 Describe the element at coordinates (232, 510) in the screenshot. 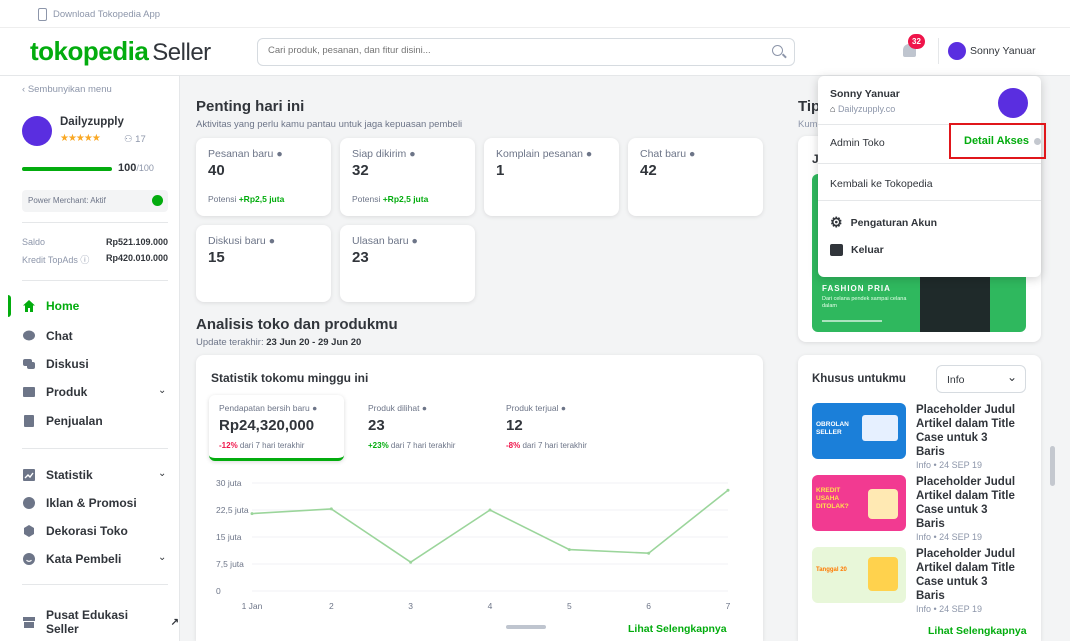

I see `y-tick-label: 22,5 juta` at that location.